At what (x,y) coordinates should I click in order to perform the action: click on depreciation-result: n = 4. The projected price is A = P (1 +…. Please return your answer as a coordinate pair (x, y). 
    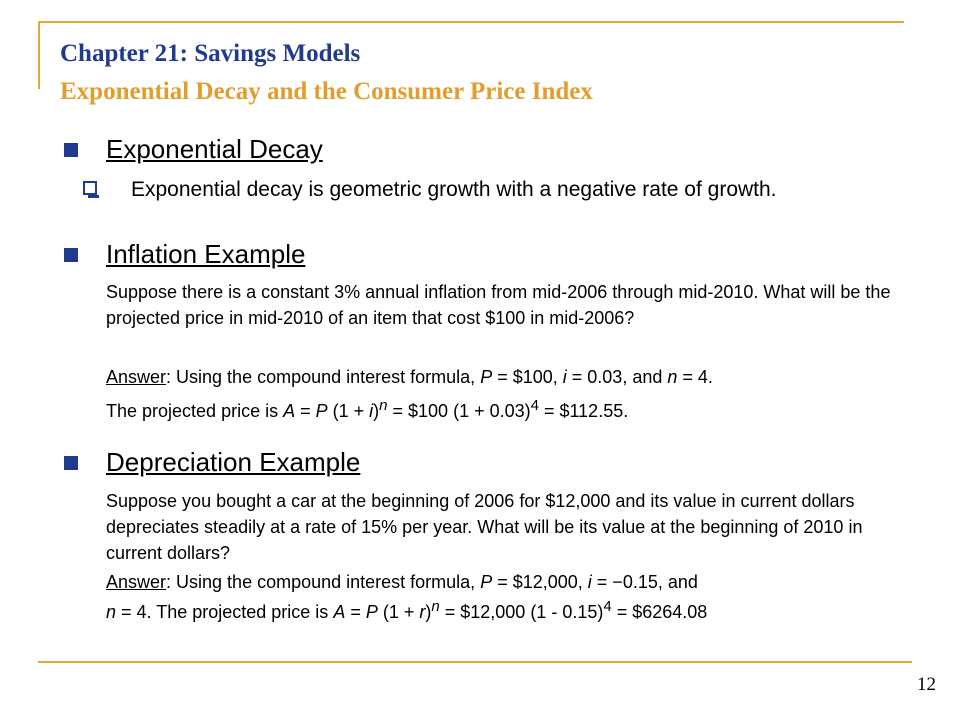
    Looking at the image, I should click on (407, 610).